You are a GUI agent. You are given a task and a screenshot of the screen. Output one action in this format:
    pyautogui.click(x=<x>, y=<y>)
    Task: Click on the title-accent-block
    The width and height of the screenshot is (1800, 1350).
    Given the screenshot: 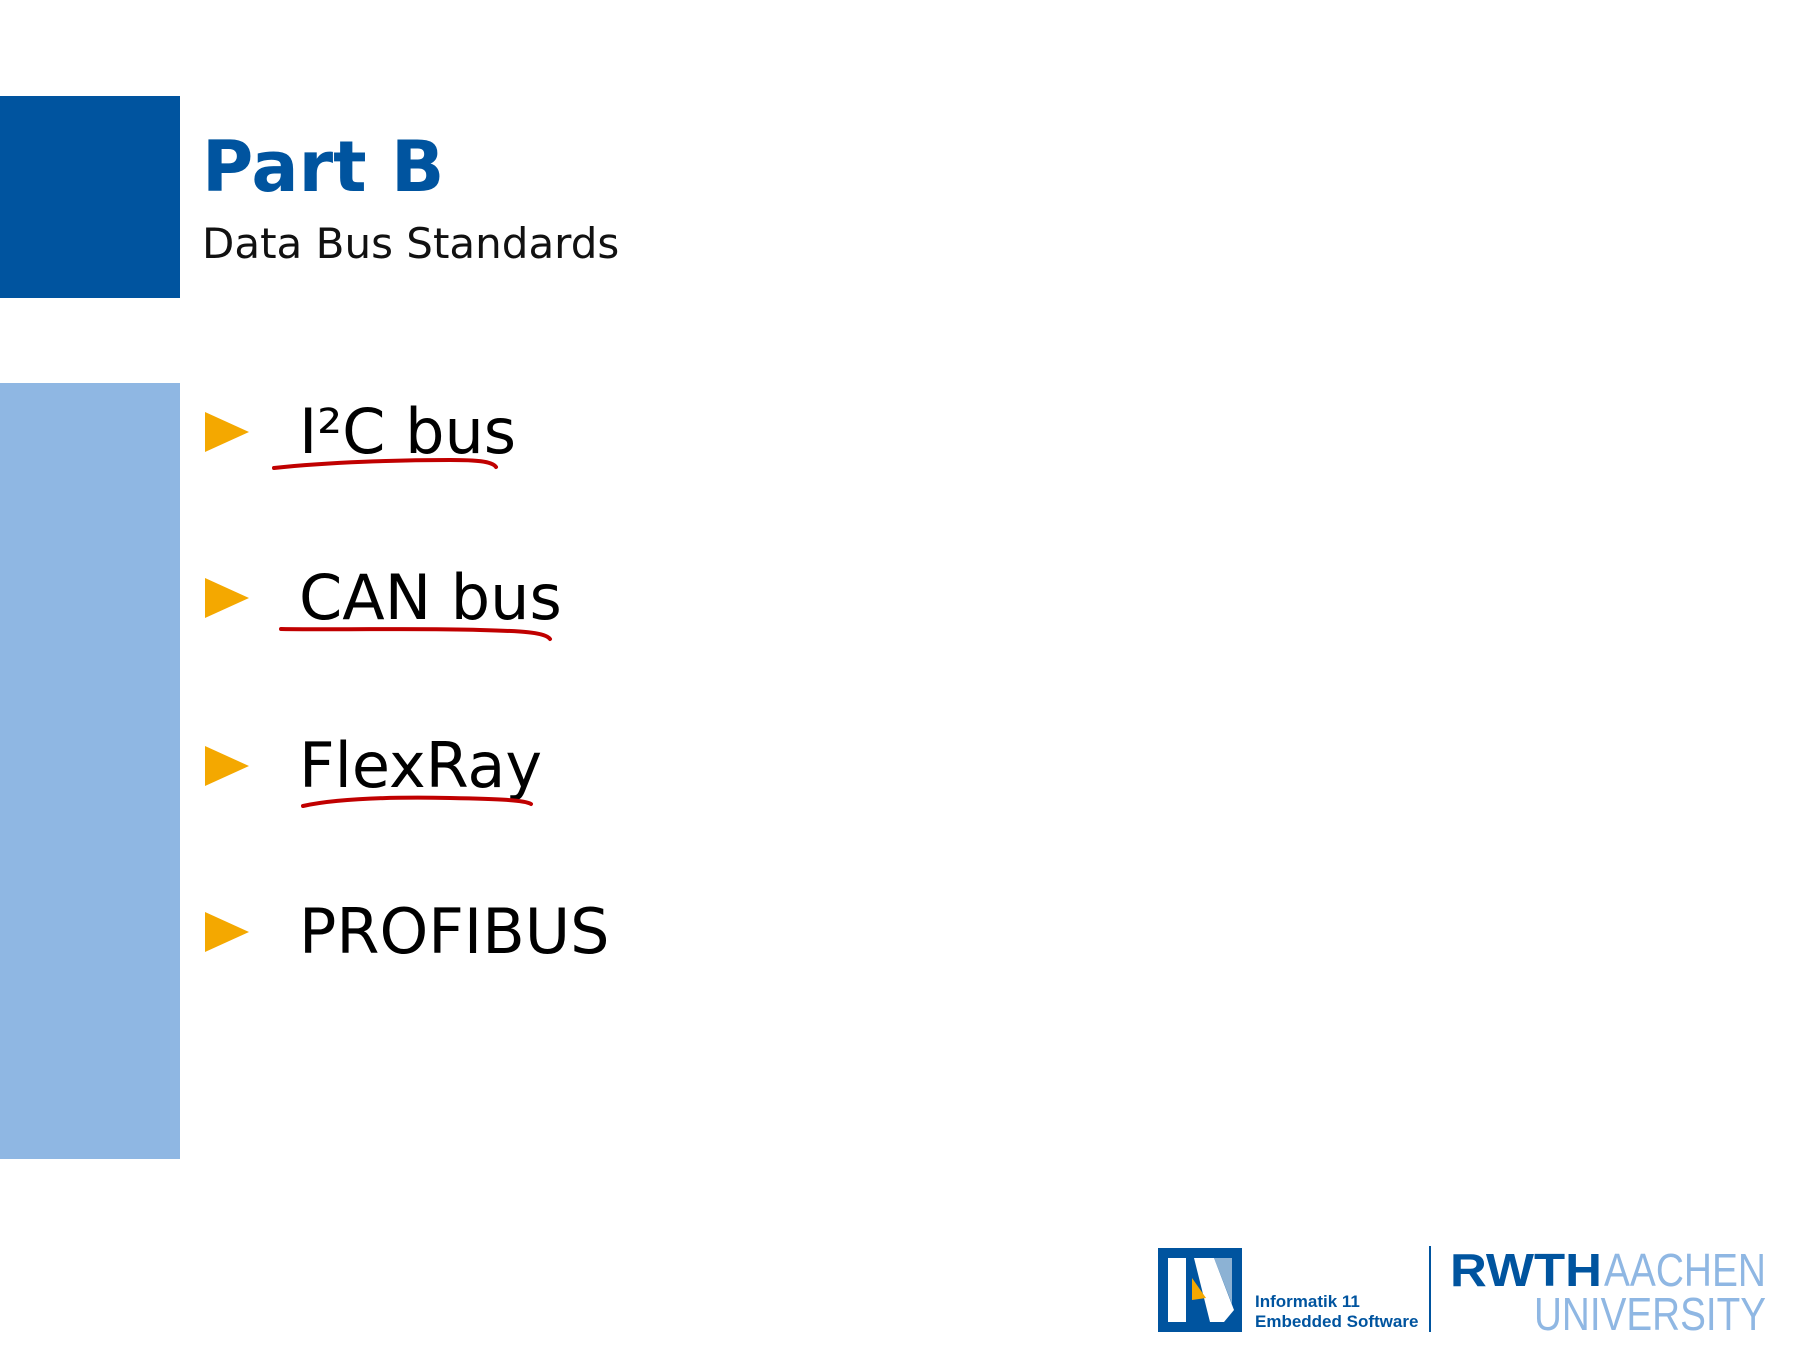 What is the action you would take?
    pyautogui.click(x=90, y=197)
    